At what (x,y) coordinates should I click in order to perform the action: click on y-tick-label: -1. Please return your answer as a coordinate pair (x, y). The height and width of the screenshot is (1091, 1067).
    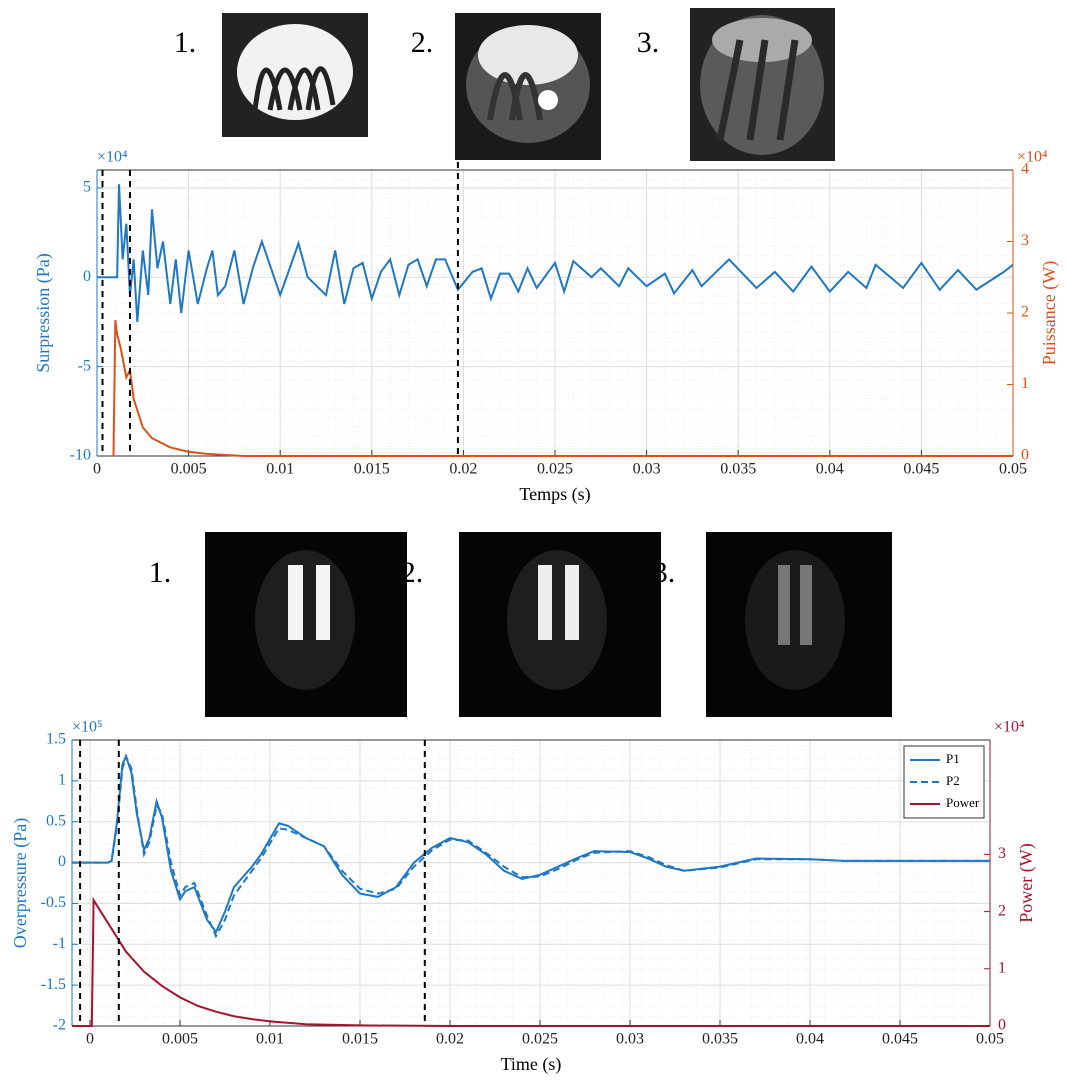
    Looking at the image, I should click on (59, 943).